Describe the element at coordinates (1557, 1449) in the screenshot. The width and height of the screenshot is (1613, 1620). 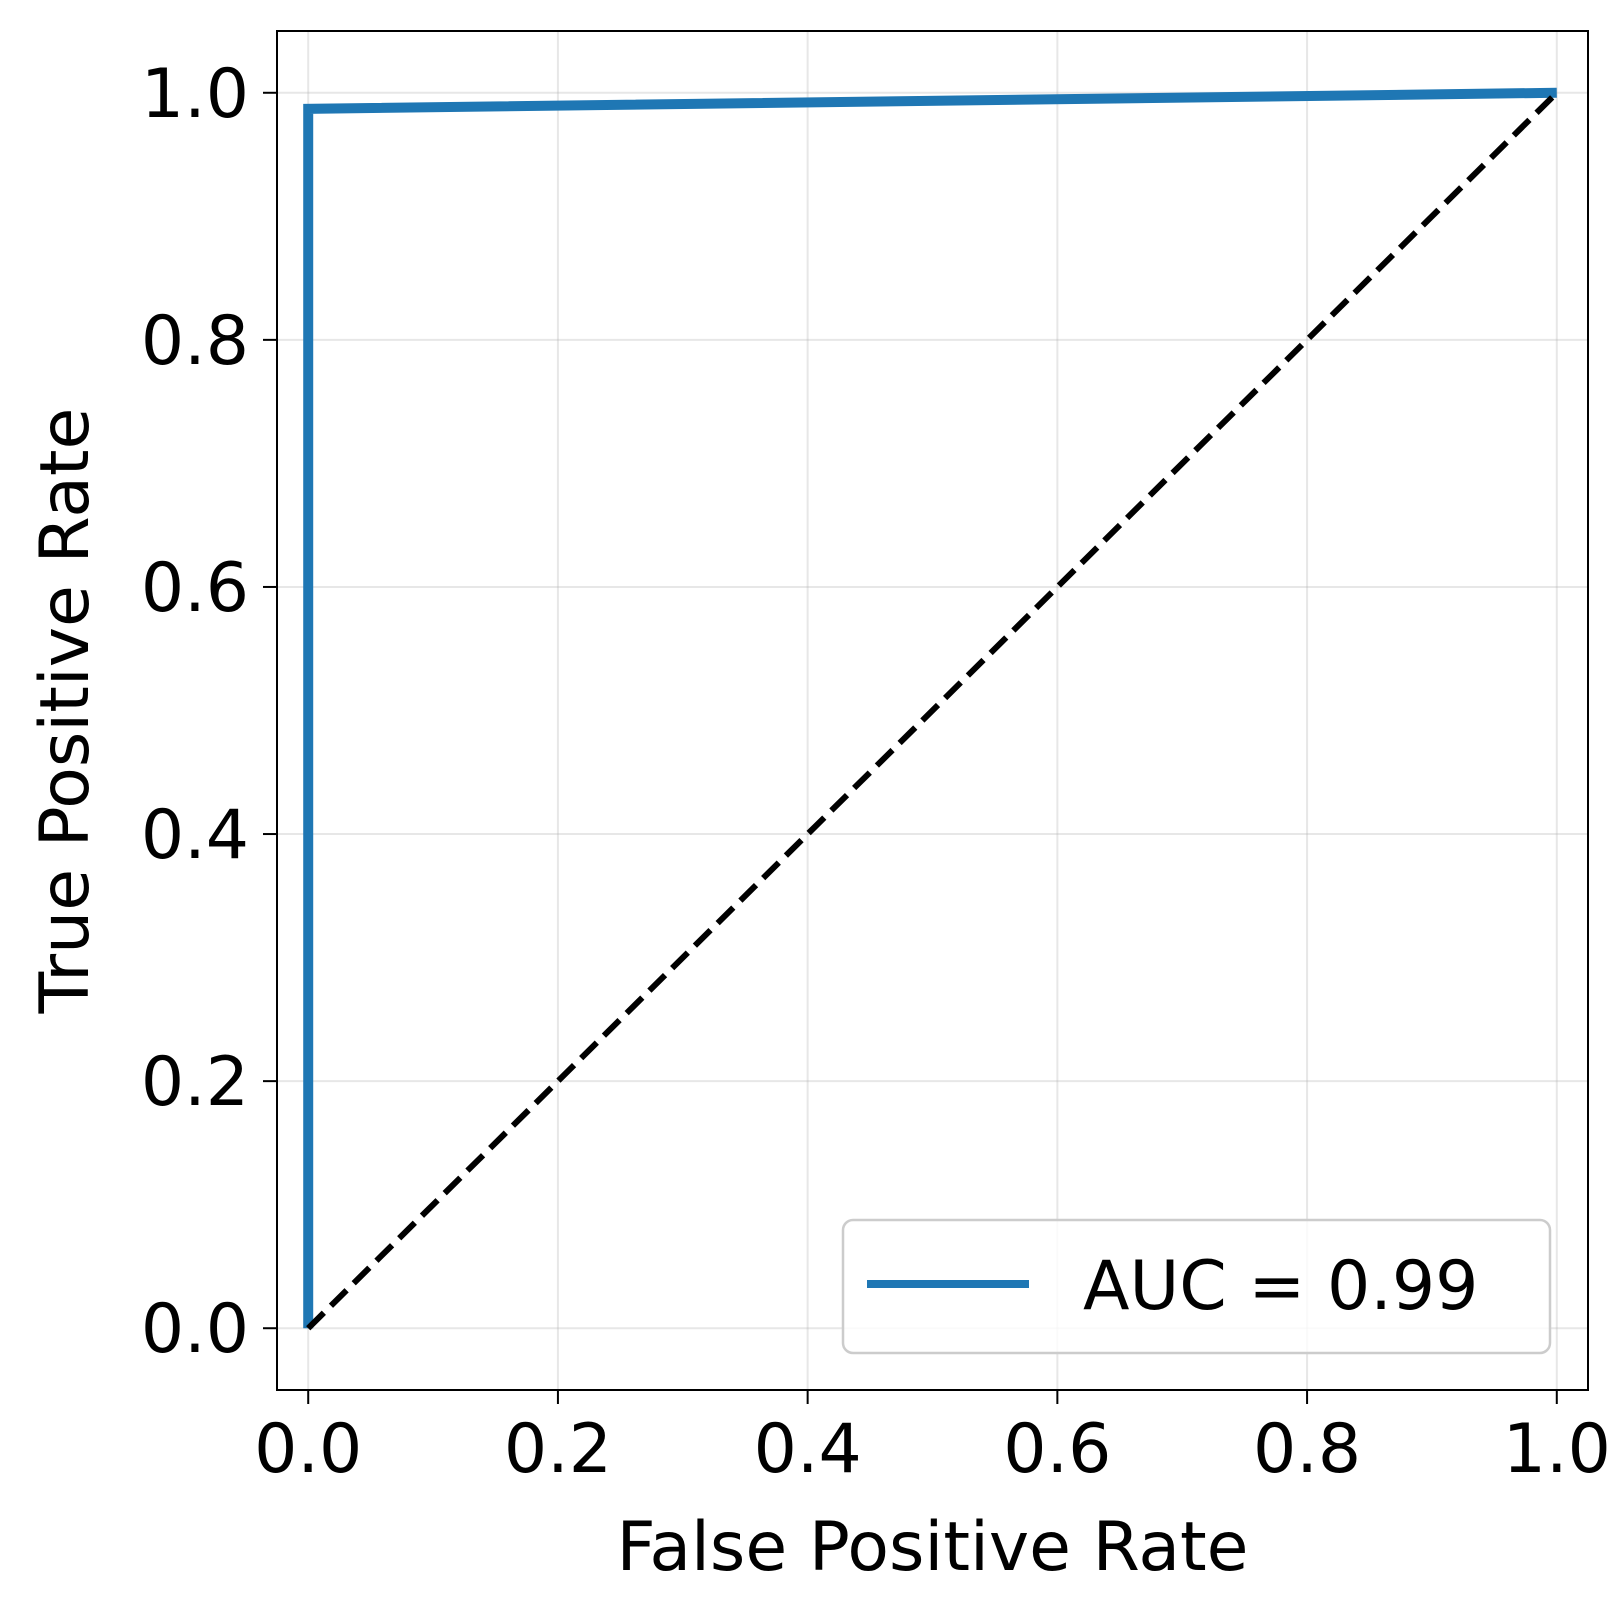
I see `x-tick-label: 1.0` at that location.